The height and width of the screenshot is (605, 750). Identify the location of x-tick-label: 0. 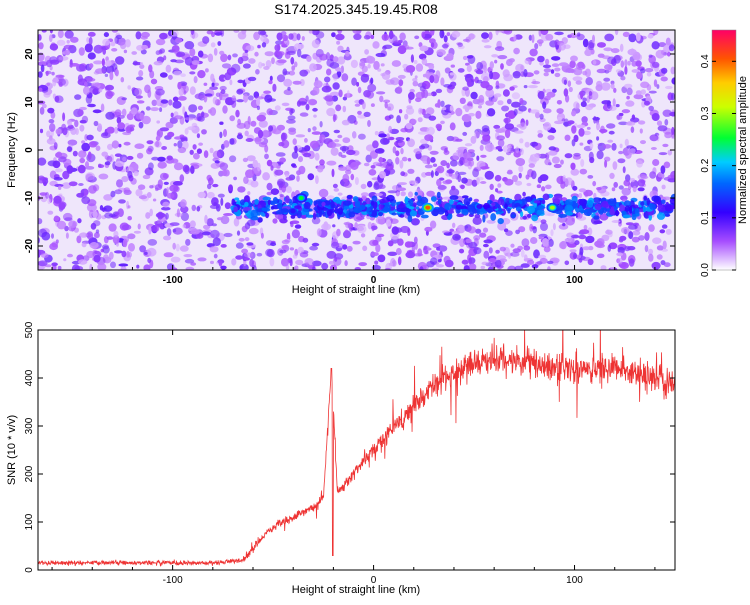
(374, 280).